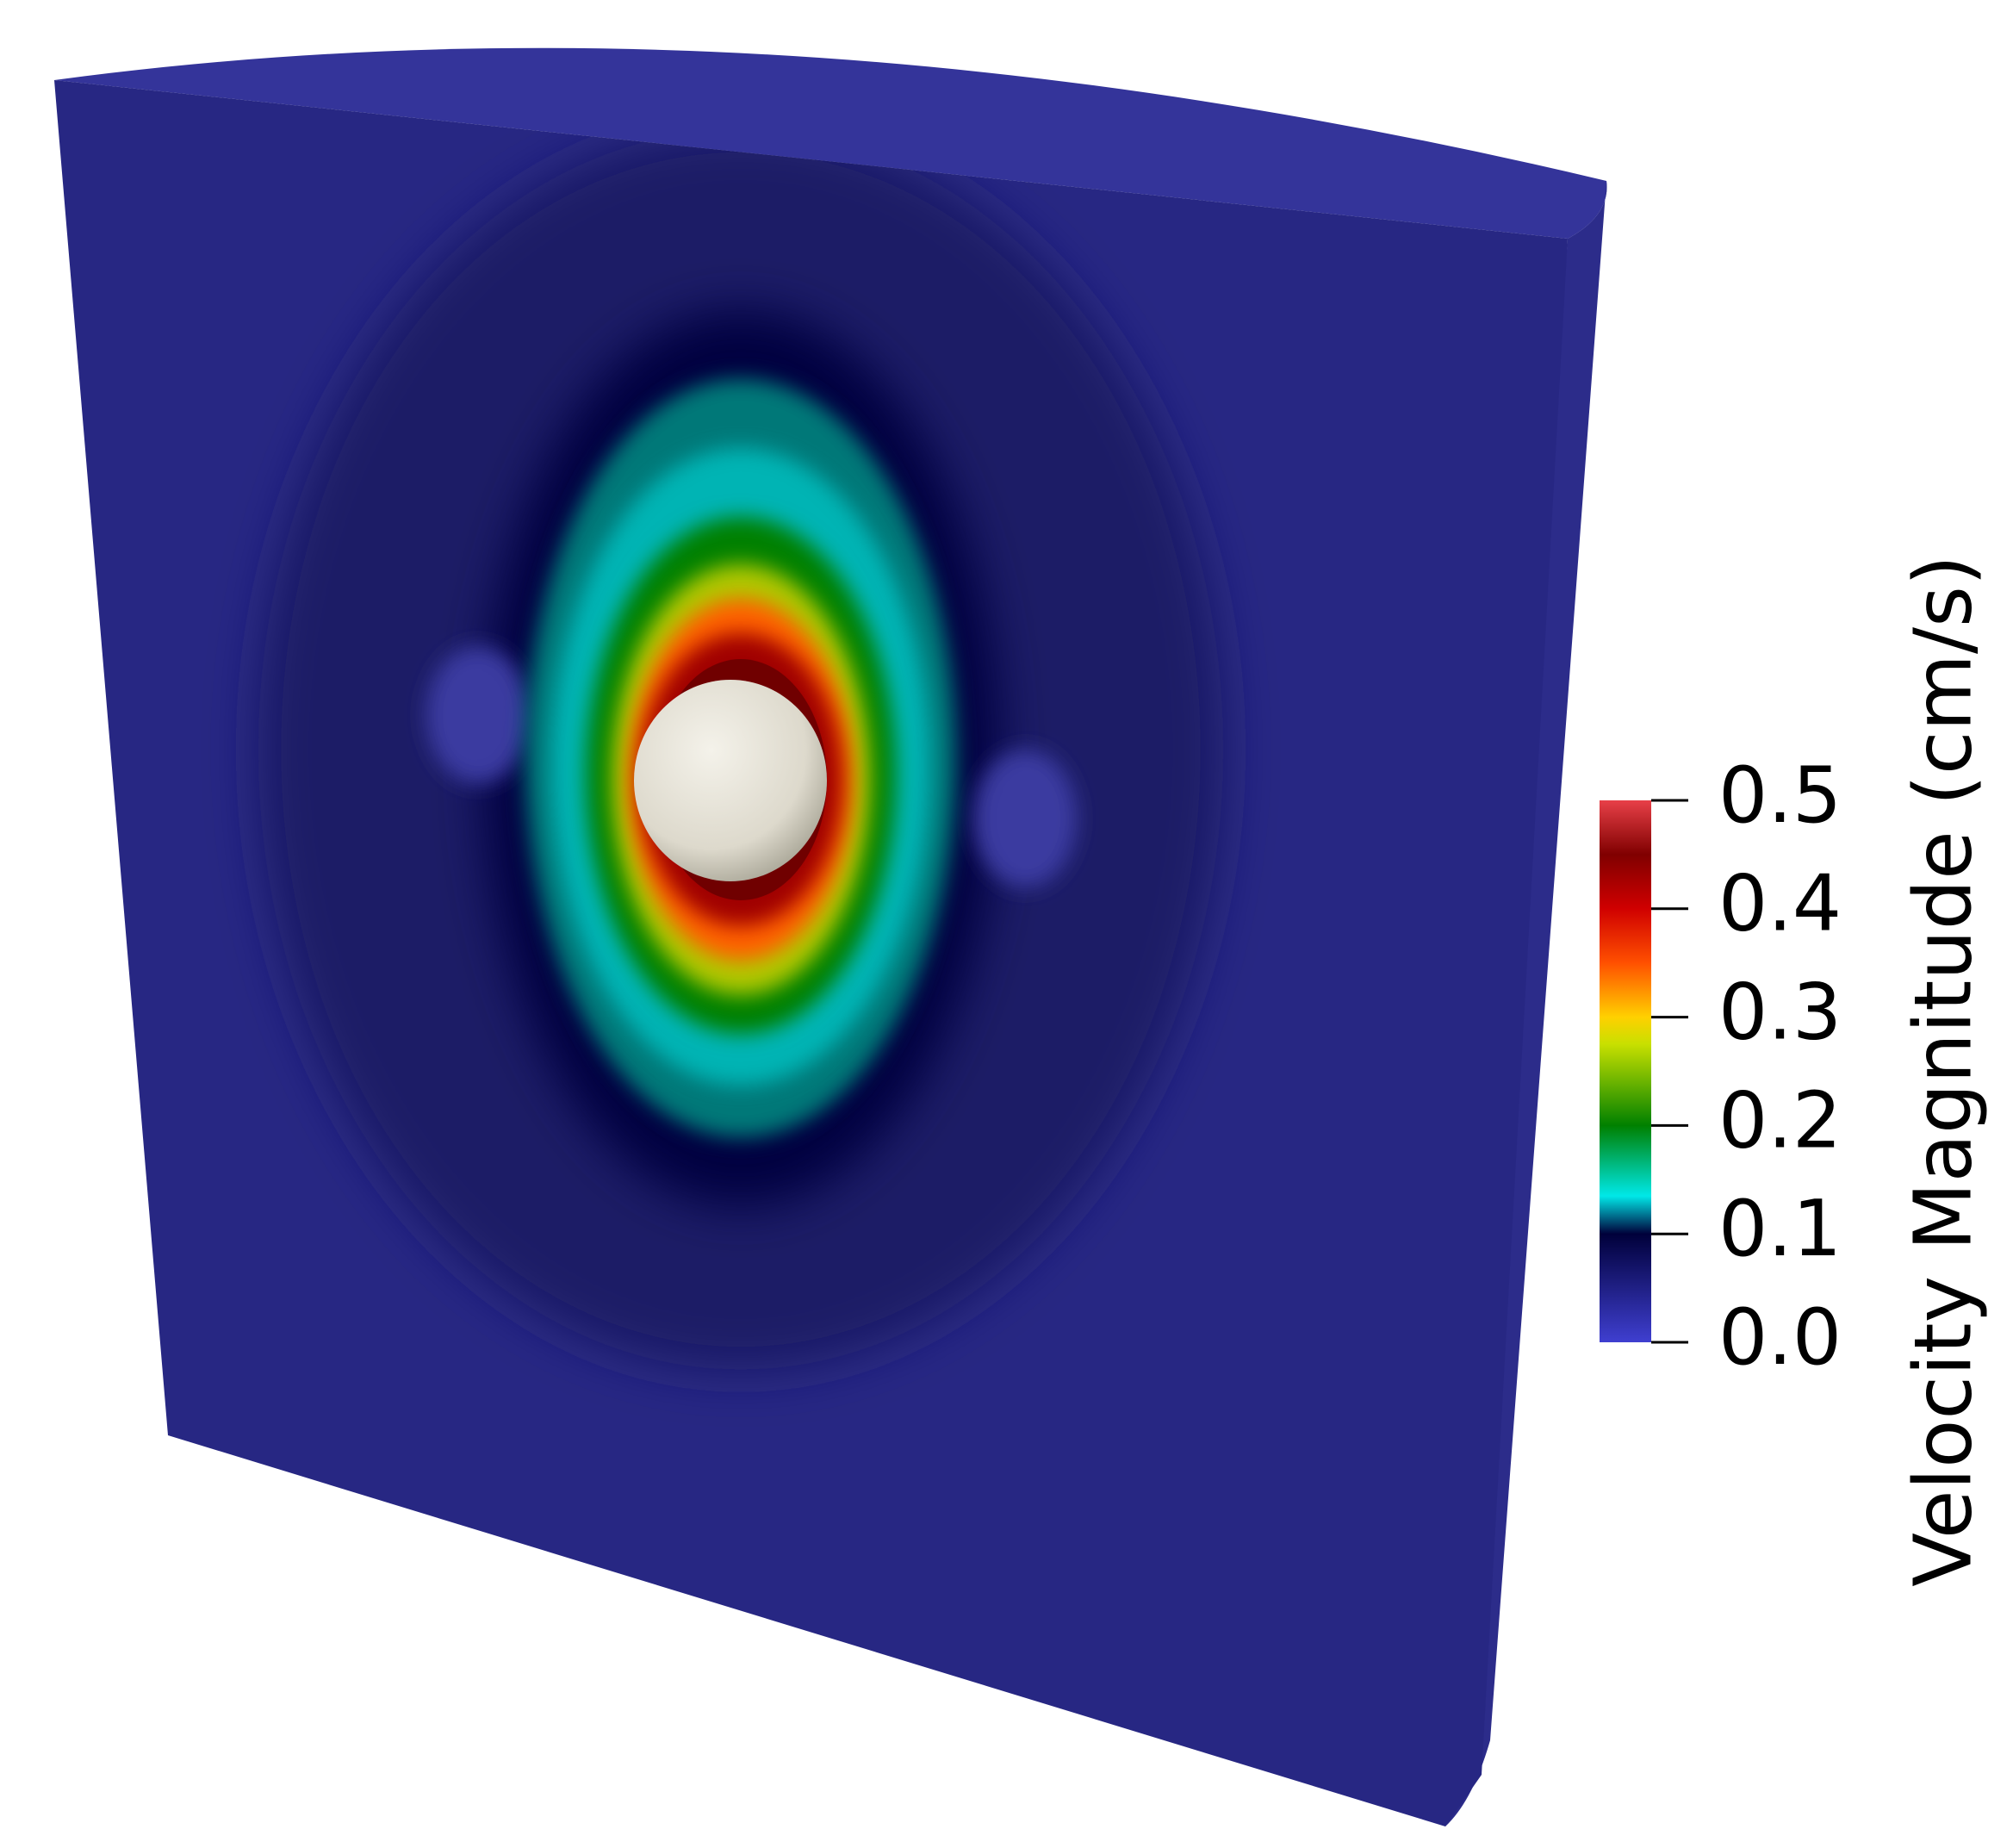 The height and width of the screenshot is (1848, 2013). I want to click on top-surface, so click(830, 143).